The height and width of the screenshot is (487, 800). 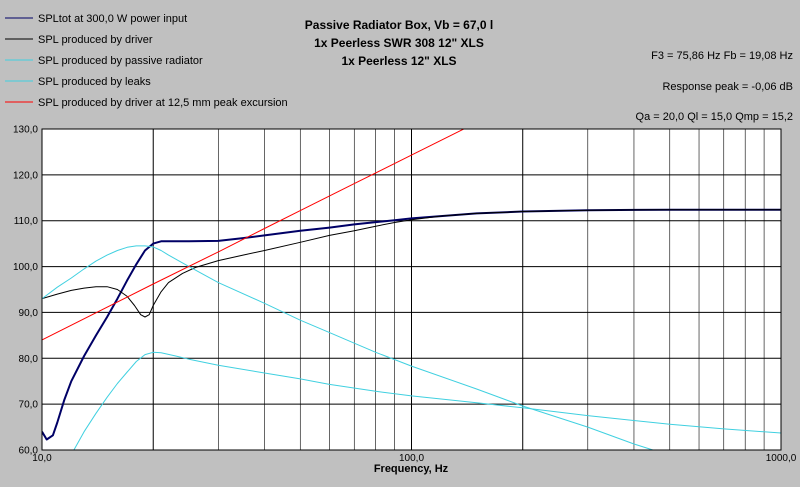 I want to click on x-tick-labels: 10,0 100,0 1000,0, so click(x=414, y=458).